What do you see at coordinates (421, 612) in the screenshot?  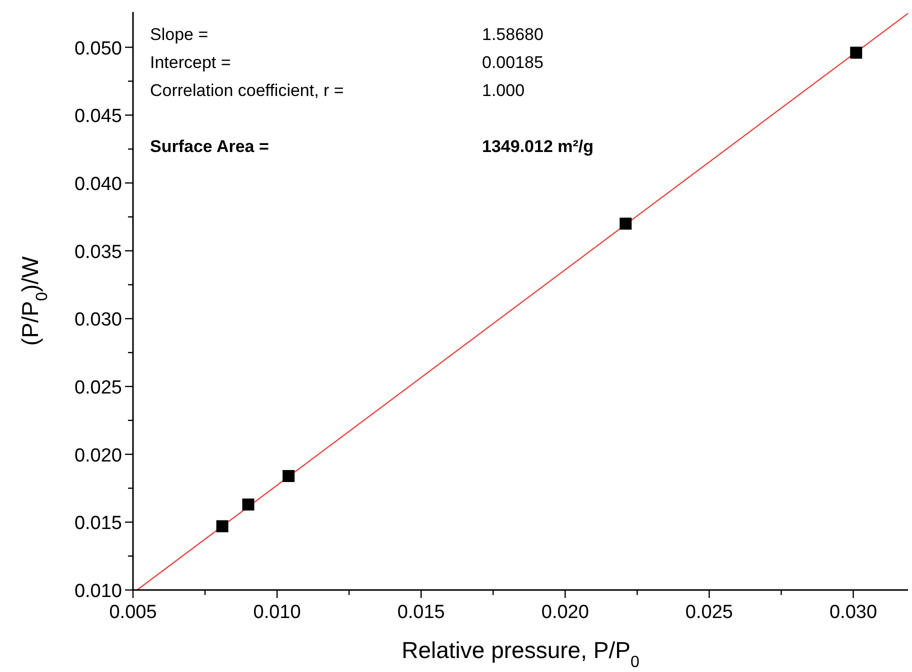 I see `x-tick-label: 0.015` at bounding box center [421, 612].